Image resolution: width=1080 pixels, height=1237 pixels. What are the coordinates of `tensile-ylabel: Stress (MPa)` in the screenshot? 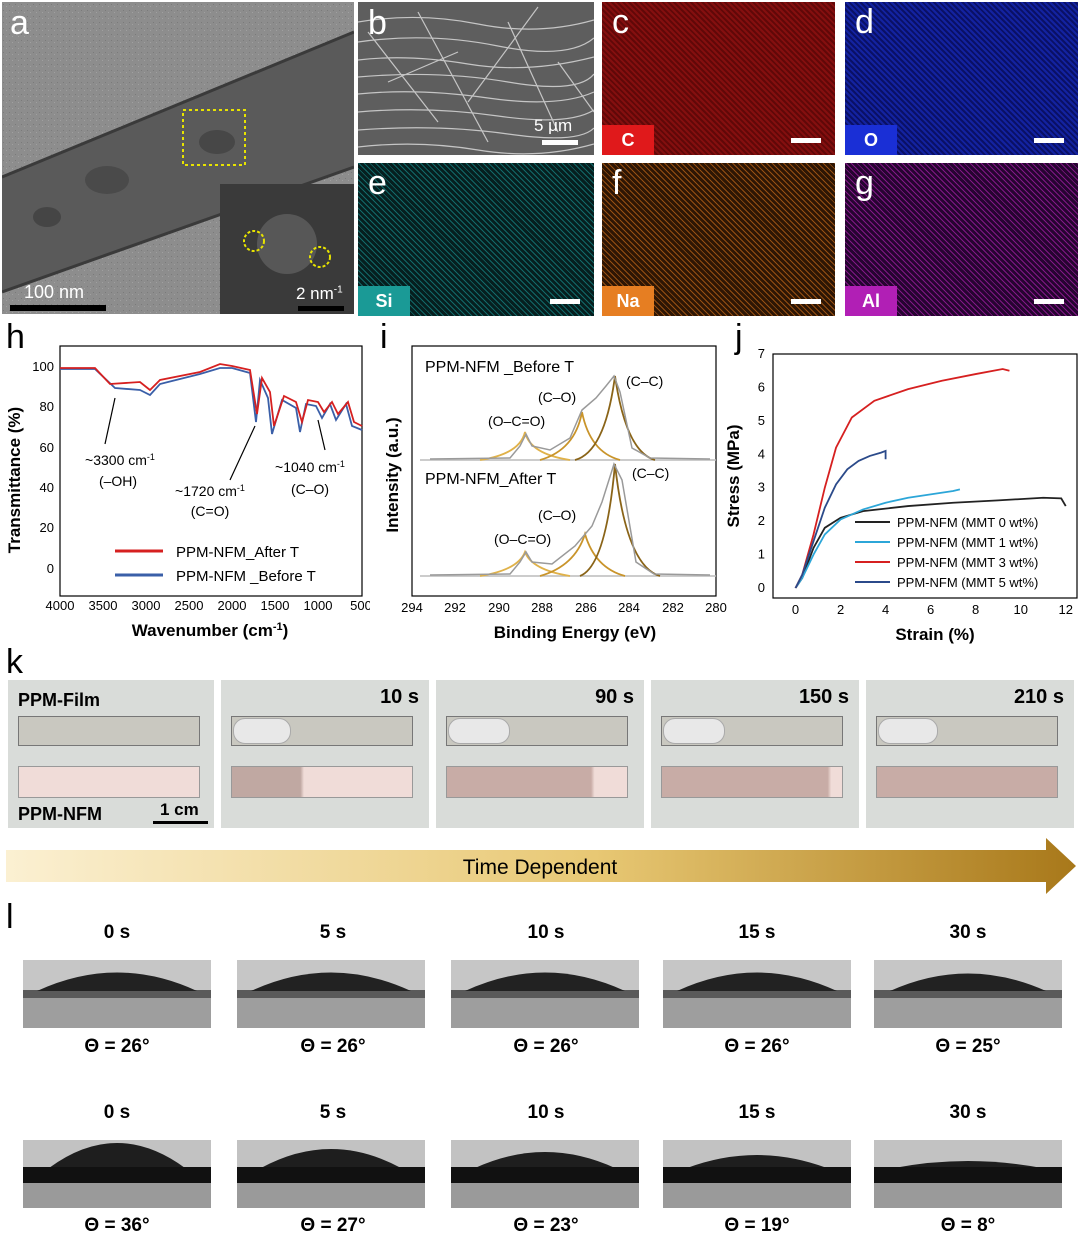 It's located at (734, 476).